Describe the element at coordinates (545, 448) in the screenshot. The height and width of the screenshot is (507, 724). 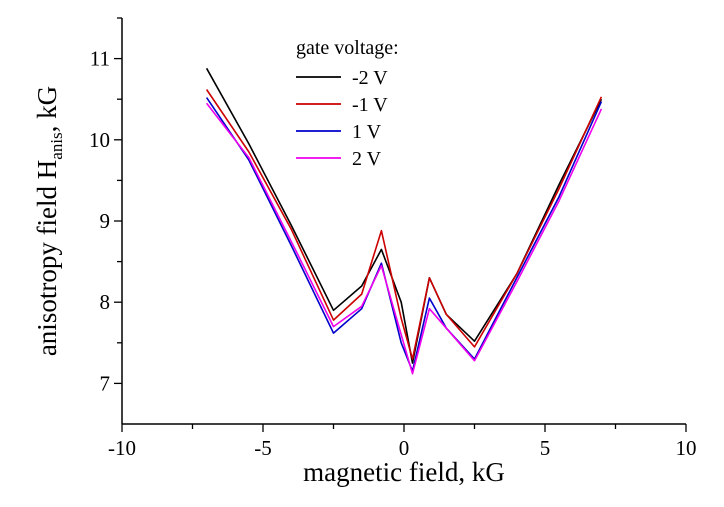
I see `x-tick-label: 5` at that location.